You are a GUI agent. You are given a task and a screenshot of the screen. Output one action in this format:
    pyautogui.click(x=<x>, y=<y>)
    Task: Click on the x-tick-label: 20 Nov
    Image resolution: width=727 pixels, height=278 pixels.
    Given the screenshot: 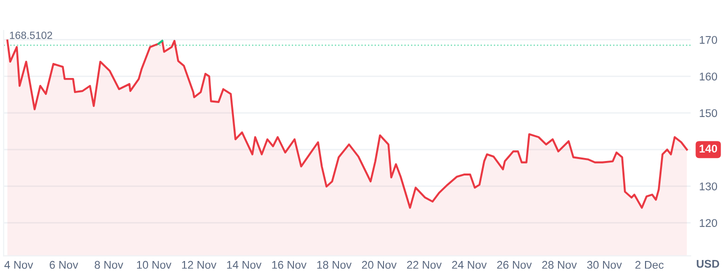 What is the action you would take?
    pyautogui.click(x=379, y=264)
    